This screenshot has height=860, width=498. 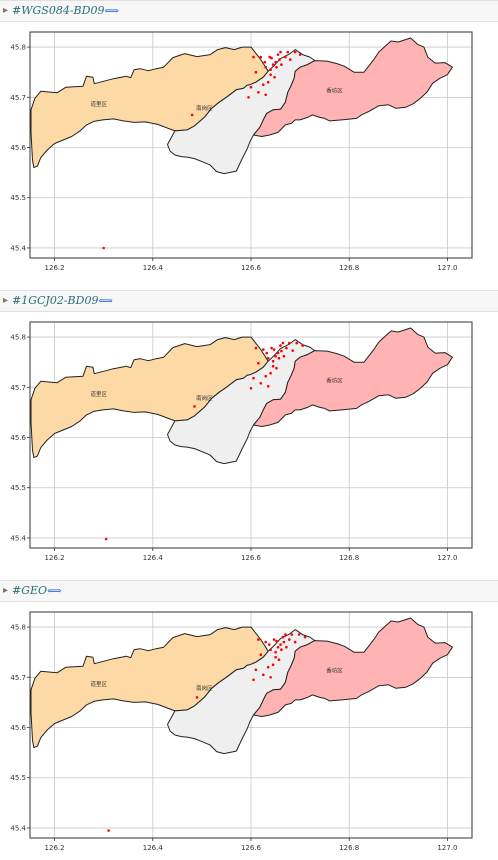 What do you see at coordinates (62, 300) in the screenshot?
I see `cell-comment-2: #1GCJ02-BD09⟺` at bounding box center [62, 300].